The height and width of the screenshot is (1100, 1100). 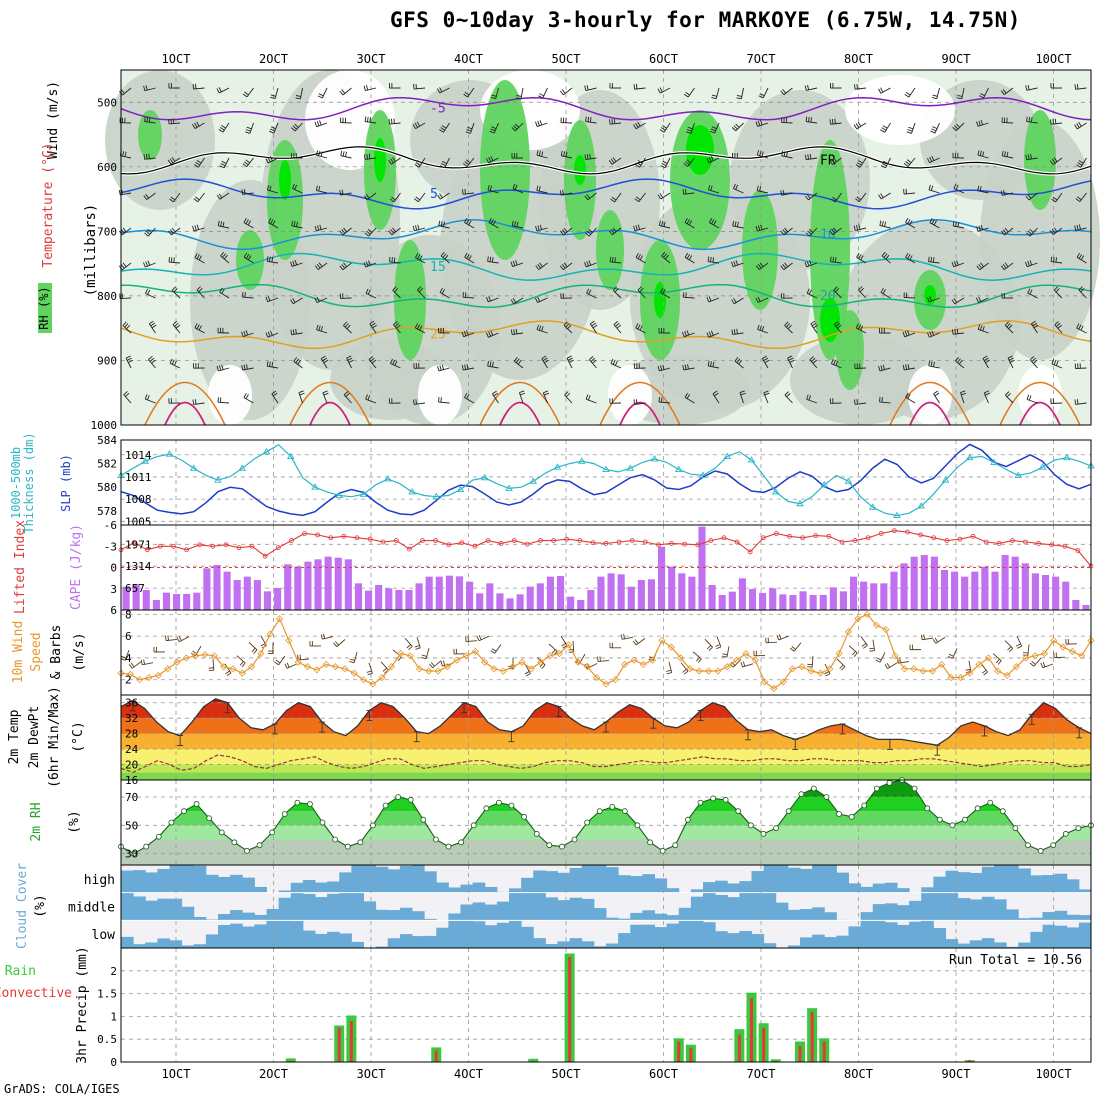 What do you see at coordinates (18, 971) in the screenshot?
I see `precip-label-a: Total / Rain` at bounding box center [18, 971].